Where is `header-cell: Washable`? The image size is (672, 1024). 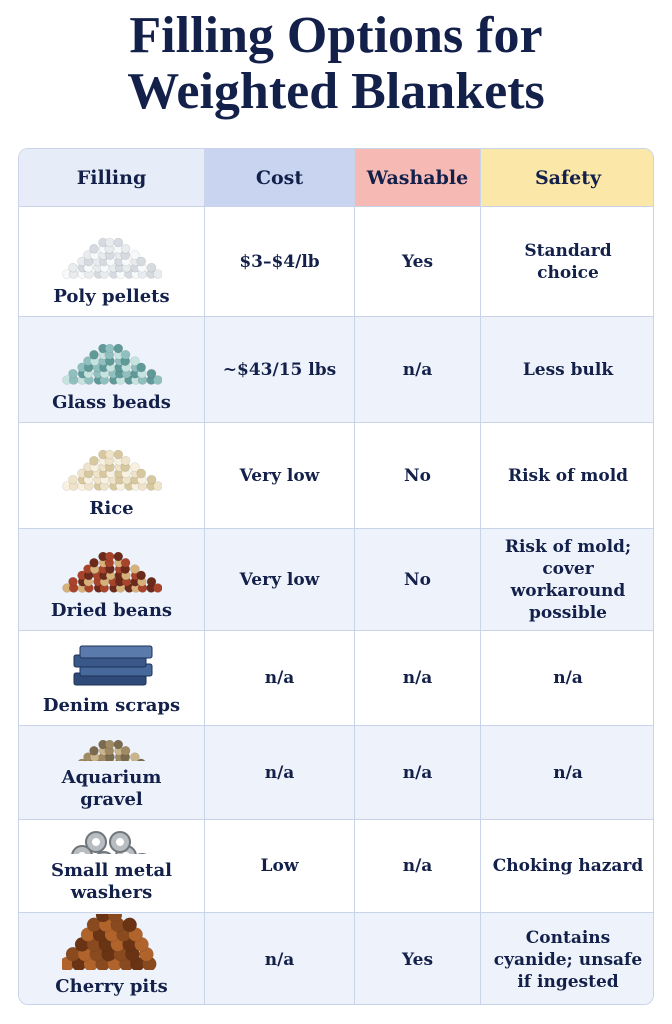
header-cell: Washable is located at coordinates (418, 178).